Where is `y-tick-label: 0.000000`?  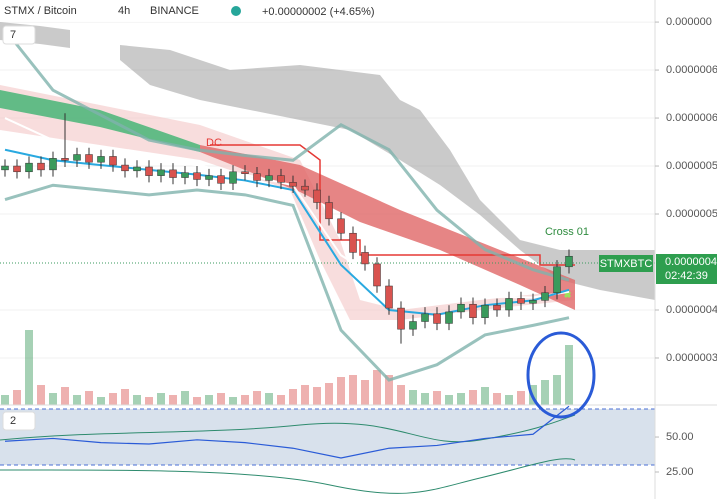
y-tick-label: 0.000000 is located at coordinates (689, 22).